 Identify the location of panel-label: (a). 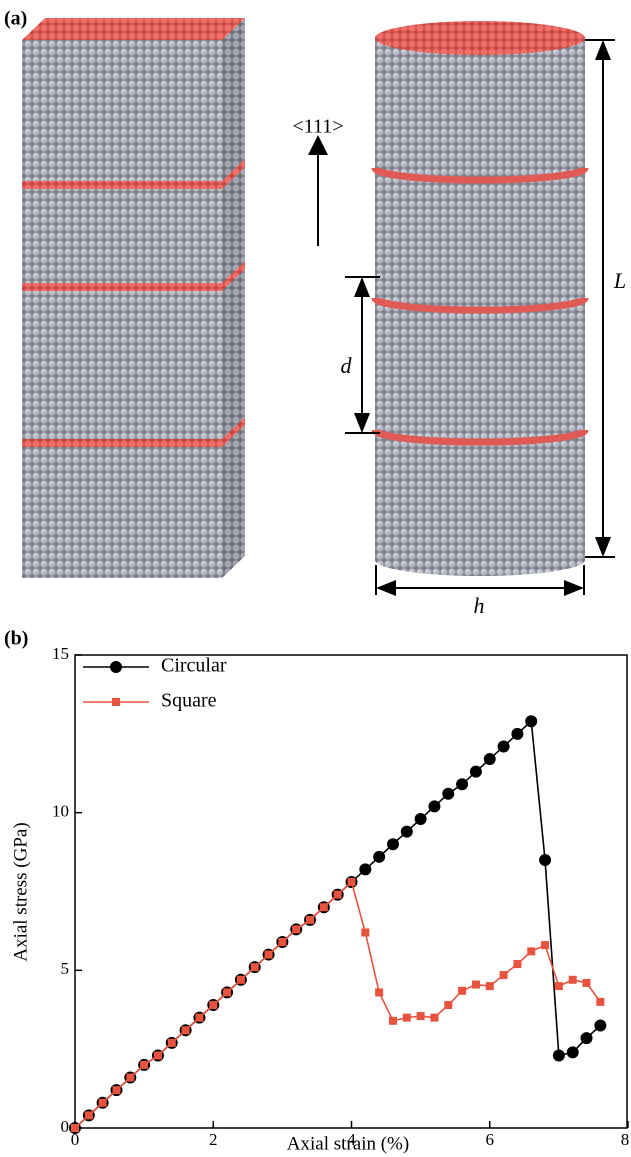
(15, 19).